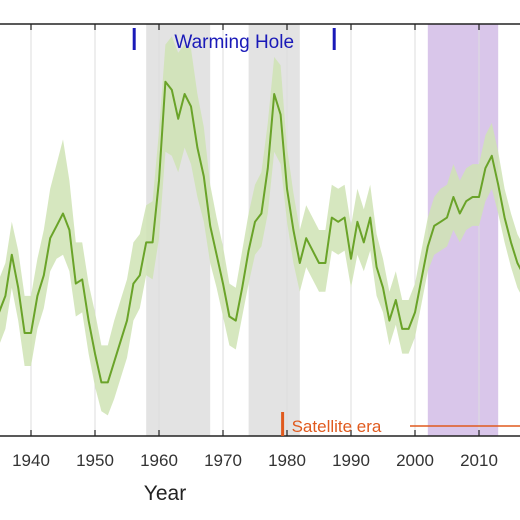 The width and height of the screenshot is (520, 520). What do you see at coordinates (337, 426) in the screenshot?
I see `satellite-era-label: Satellite era` at bounding box center [337, 426].